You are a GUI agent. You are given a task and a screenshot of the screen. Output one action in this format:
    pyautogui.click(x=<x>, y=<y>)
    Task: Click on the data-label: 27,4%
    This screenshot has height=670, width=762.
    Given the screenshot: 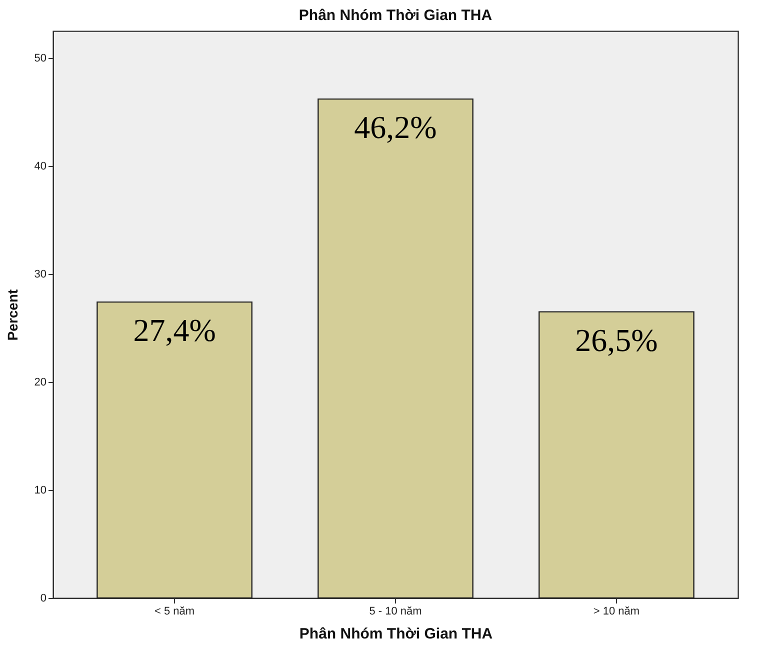 What is the action you would take?
    pyautogui.click(x=174, y=330)
    